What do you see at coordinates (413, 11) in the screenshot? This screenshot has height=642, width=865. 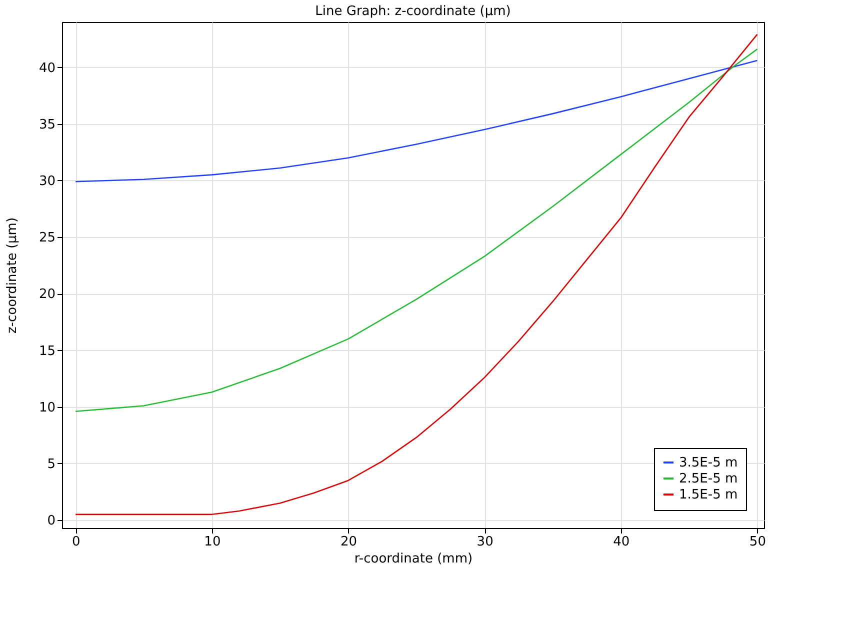 I see `chart-title: Line Graph: z-coordinate (µm)` at bounding box center [413, 11].